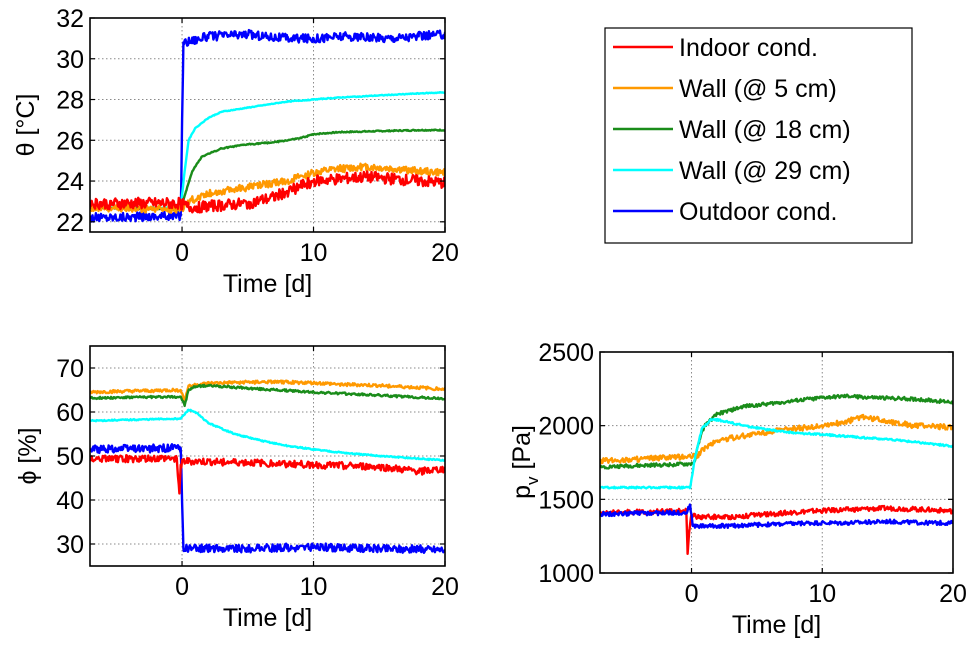  I want to click on y-tick-label: 24, so click(70, 182).